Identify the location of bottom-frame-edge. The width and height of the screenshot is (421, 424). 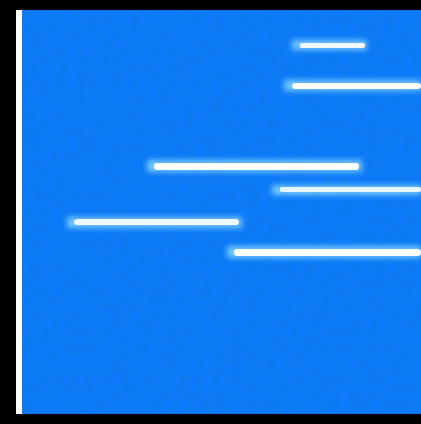
(218, 419).